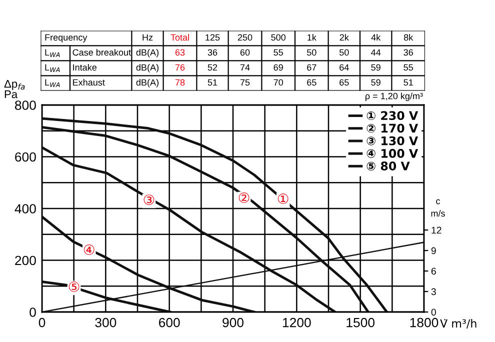 The height and width of the screenshot is (342, 495). Describe the element at coordinates (245, 37) in the screenshot. I see `category-label: 250` at that location.